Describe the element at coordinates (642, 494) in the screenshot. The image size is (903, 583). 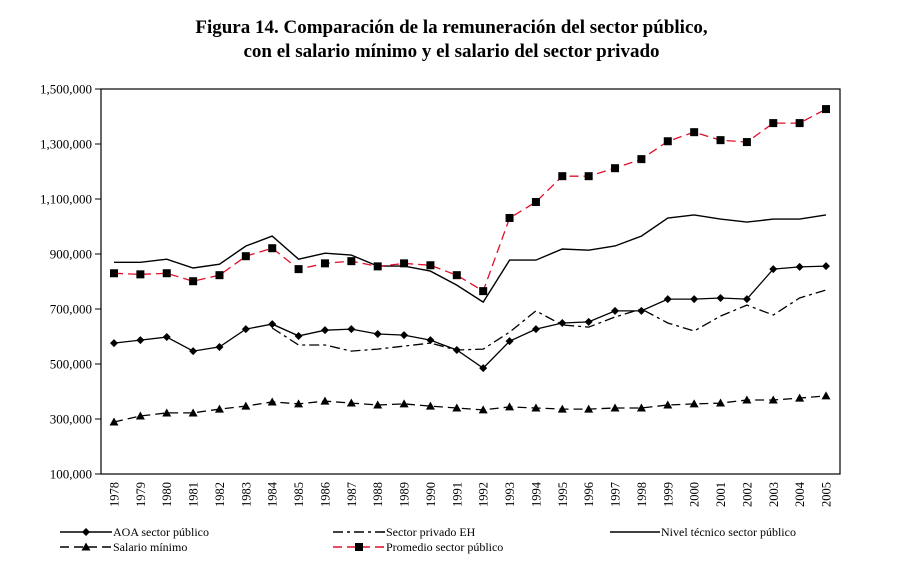
I see `x-tick-label: 1998` at that location.